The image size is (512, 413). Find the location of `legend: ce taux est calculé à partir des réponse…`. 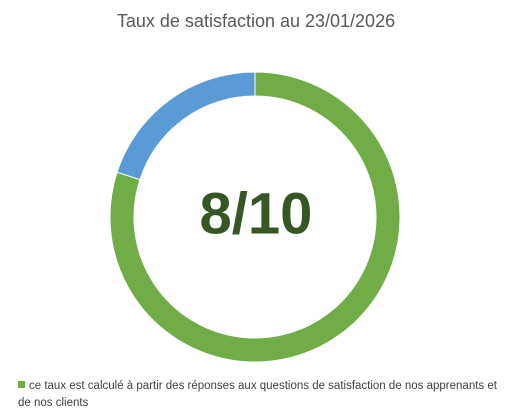

legend: ce taux est calculé à partir des réponse… is located at coordinates (263, 395).